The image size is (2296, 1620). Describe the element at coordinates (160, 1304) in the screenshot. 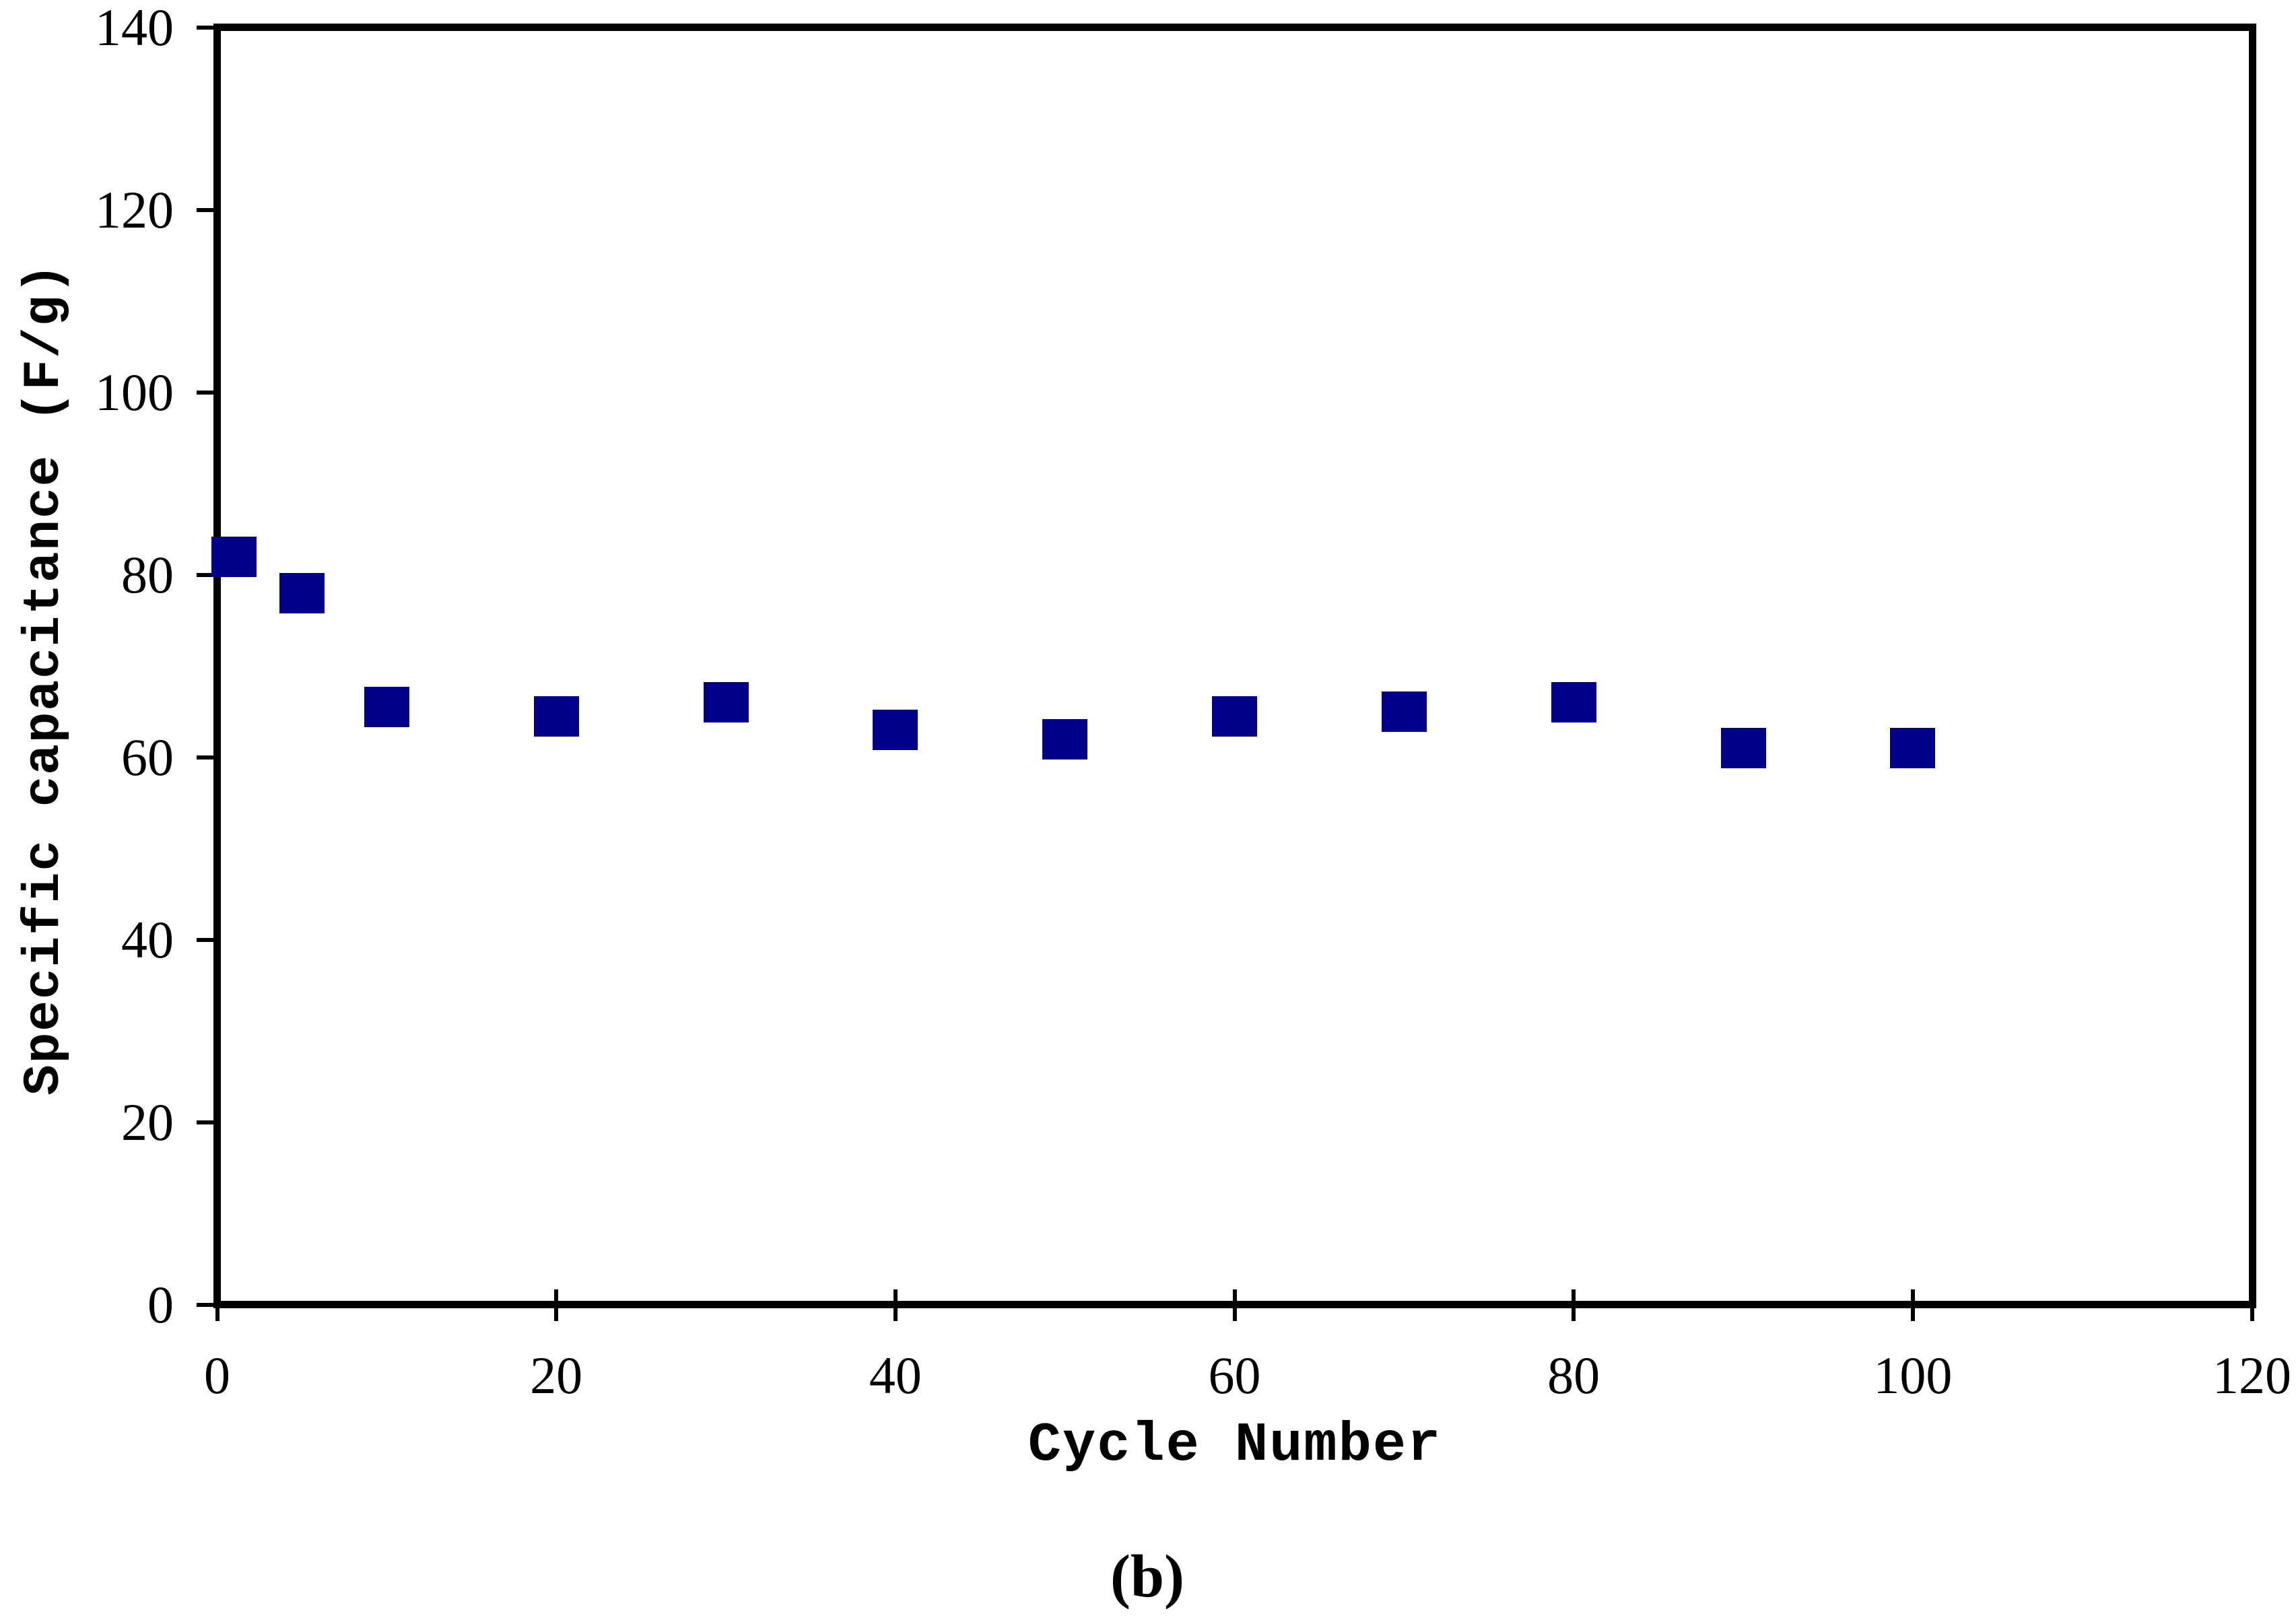

I see `y-tick-label: 0` at that location.